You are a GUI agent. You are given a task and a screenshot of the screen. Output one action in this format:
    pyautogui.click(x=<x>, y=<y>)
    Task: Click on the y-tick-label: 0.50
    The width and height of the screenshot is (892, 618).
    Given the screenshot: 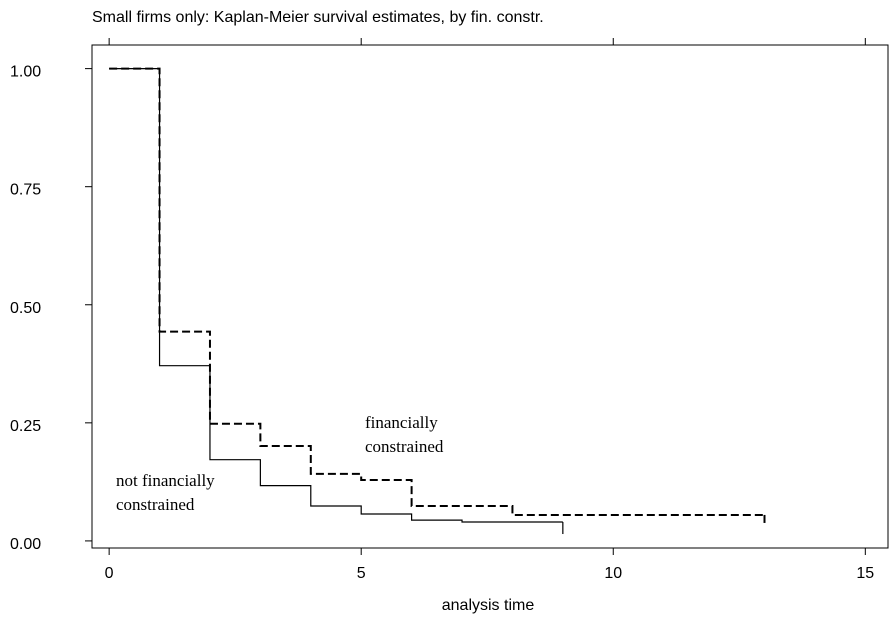 What is the action you would take?
    pyautogui.click(x=25, y=308)
    